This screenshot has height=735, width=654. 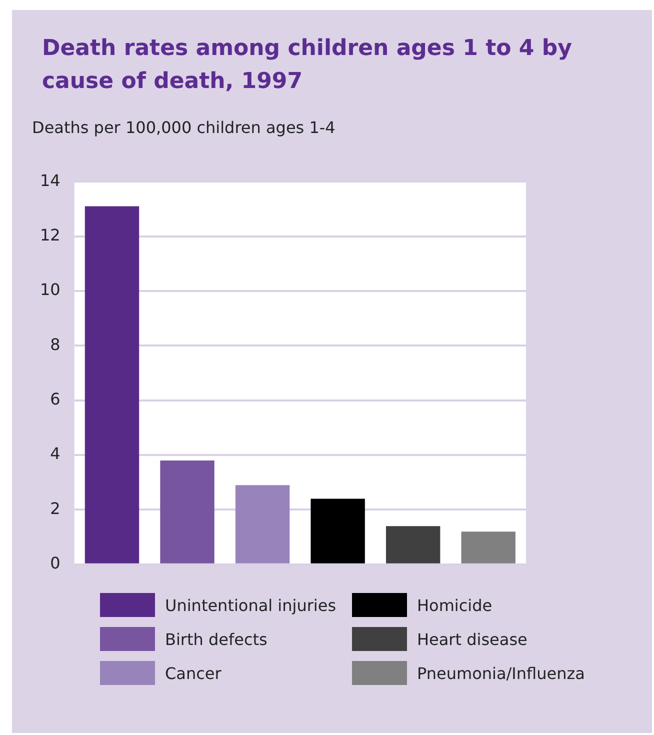 I want to click on y-tick-label: 14, so click(x=50, y=180).